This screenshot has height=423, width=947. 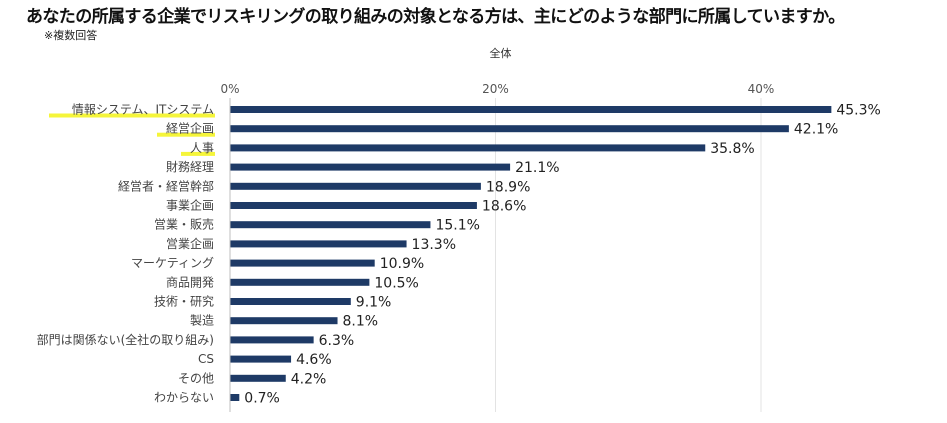 What do you see at coordinates (337, 341) in the screenshot?
I see `value-label: 6.3%` at bounding box center [337, 341].